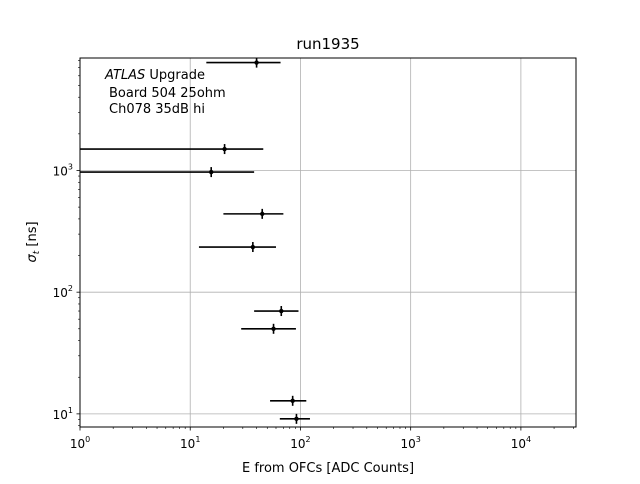 The width and height of the screenshot is (640, 484). What do you see at coordinates (32, 235) in the screenshot?
I see `y-label-unit: [ns]` at bounding box center [32, 235].